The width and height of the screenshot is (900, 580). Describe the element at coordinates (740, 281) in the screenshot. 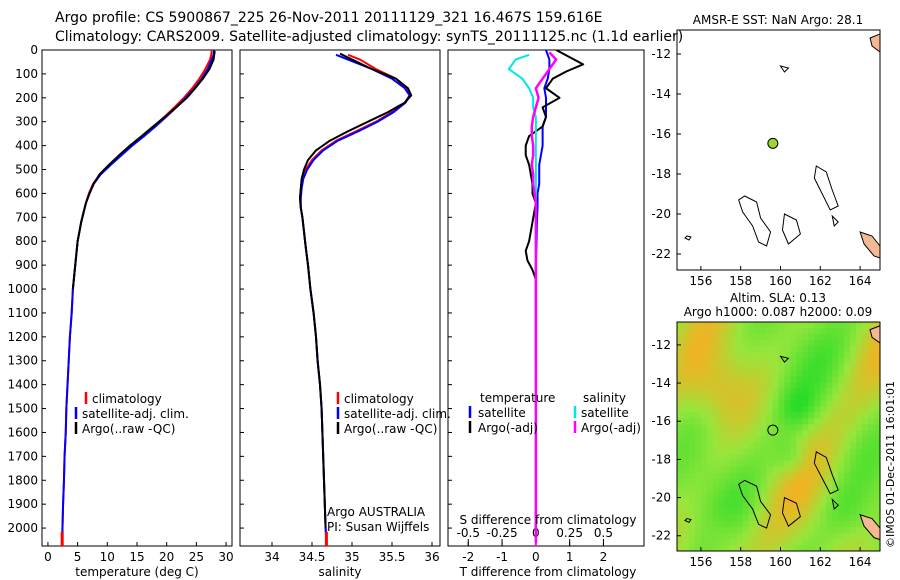

I see `lon-tick-label: 158` at that location.